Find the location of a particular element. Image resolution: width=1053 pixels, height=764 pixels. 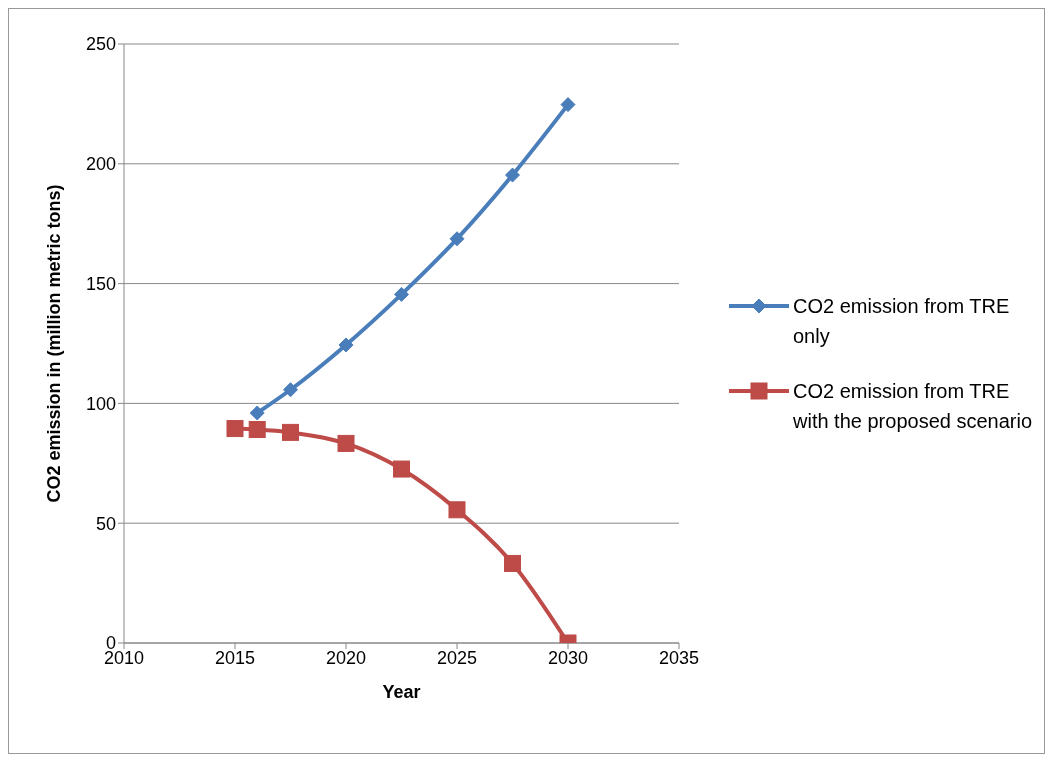

x-tick-label: 2025 is located at coordinates (457, 657).